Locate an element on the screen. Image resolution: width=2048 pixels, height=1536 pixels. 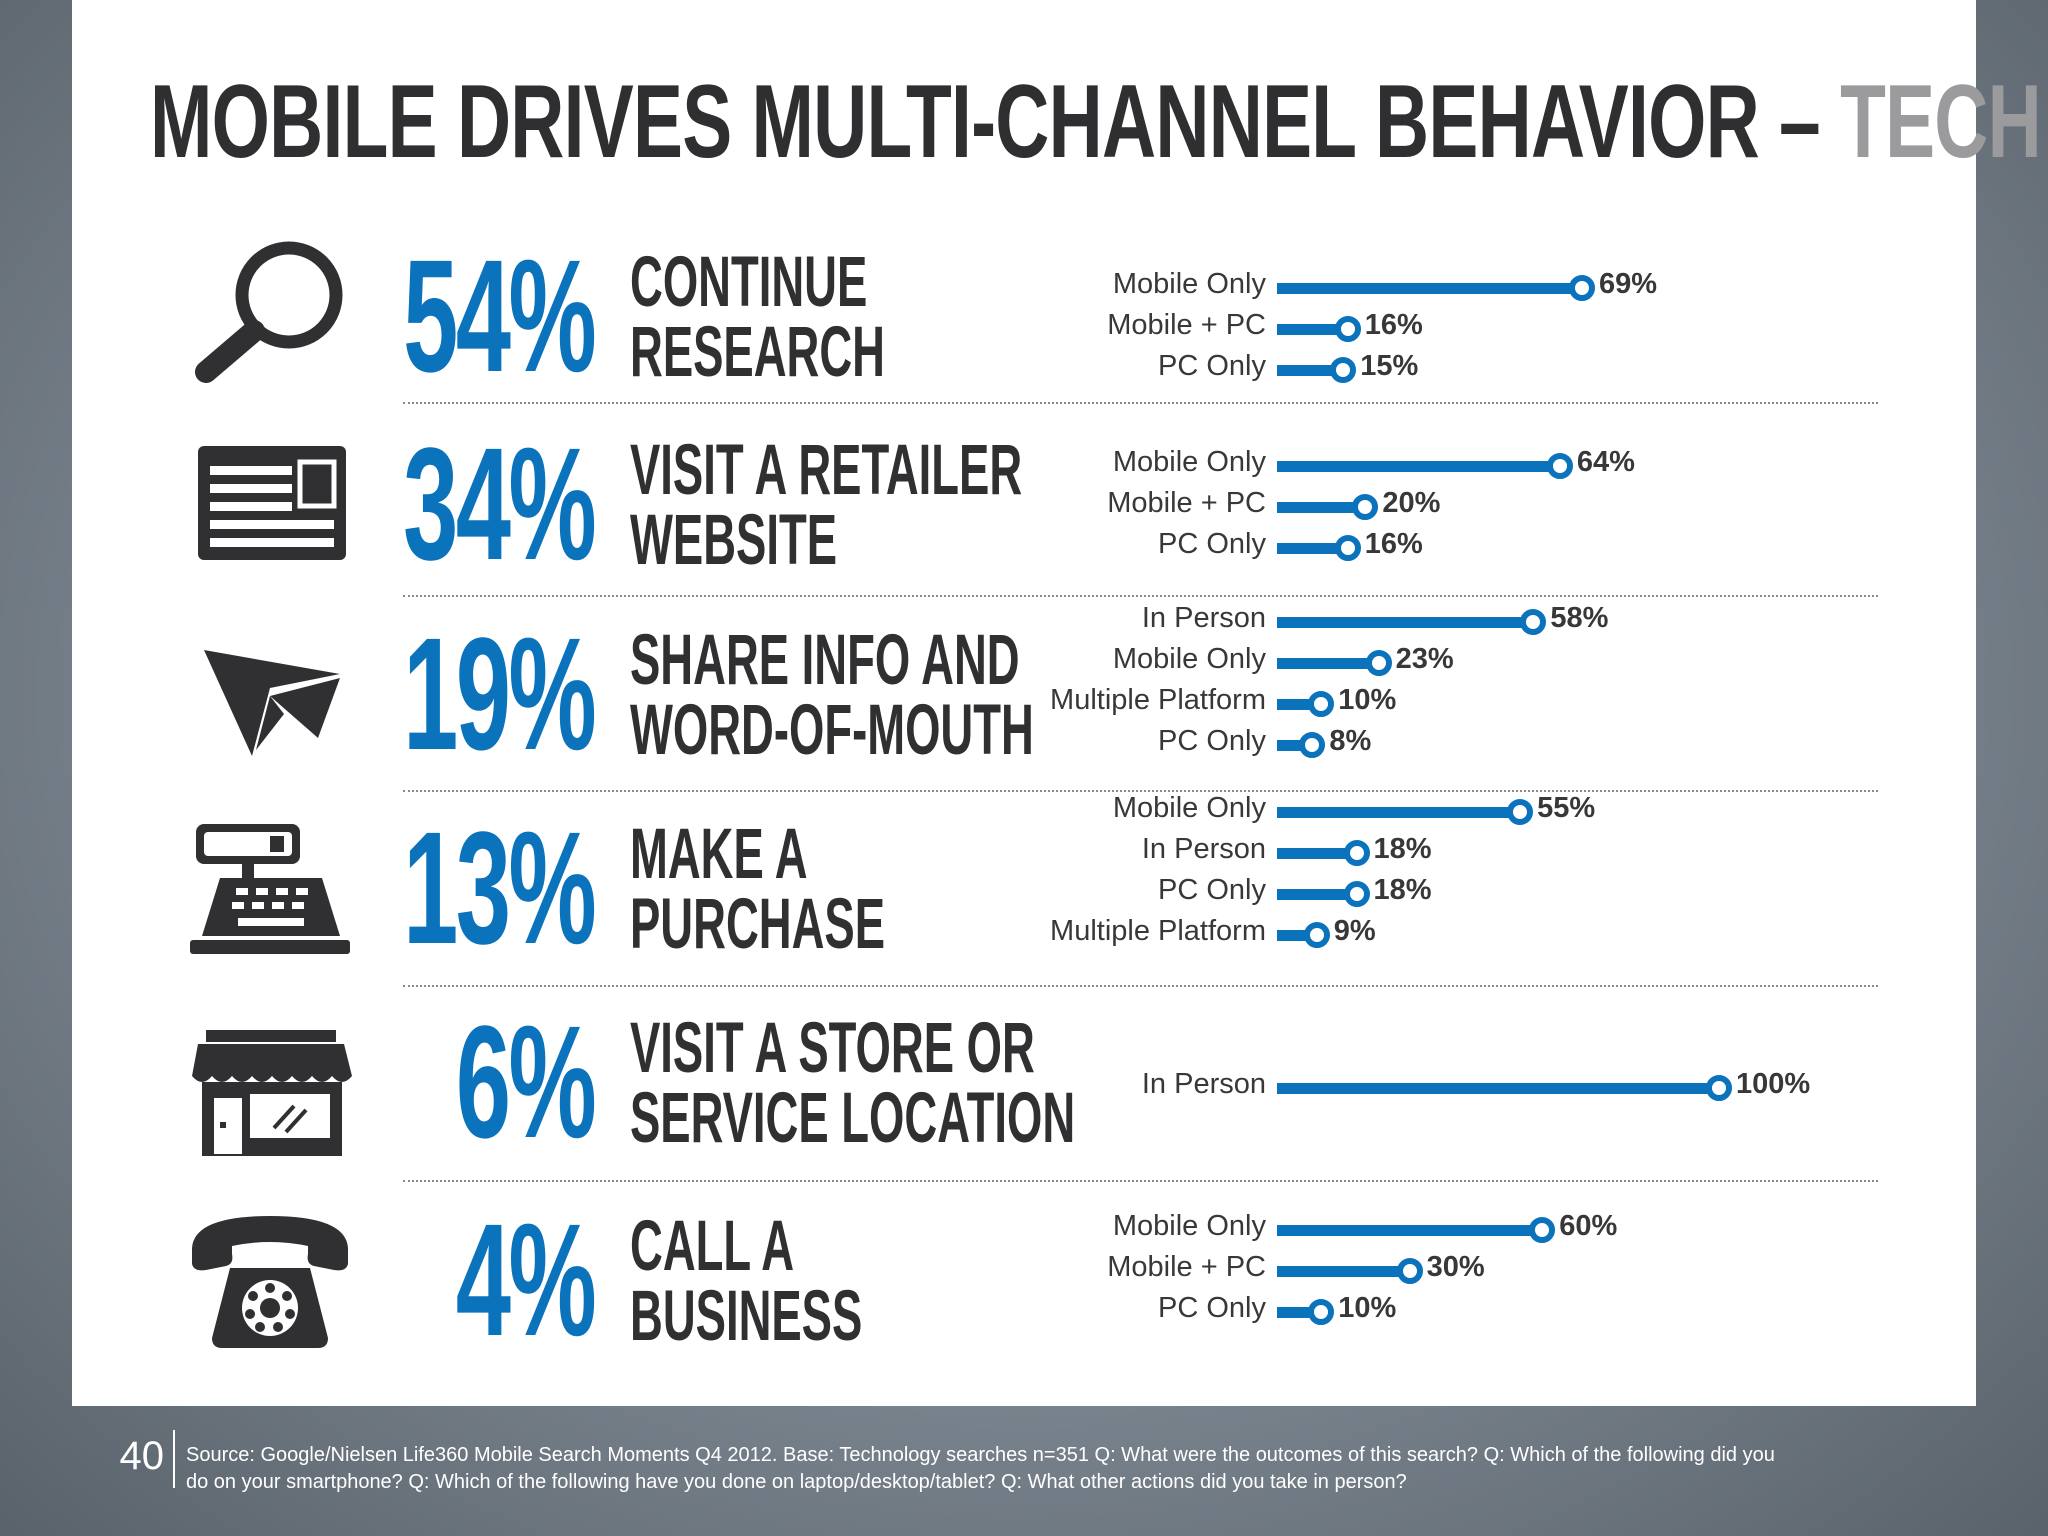
bar-value-label: 69% is located at coordinates (1628, 284).